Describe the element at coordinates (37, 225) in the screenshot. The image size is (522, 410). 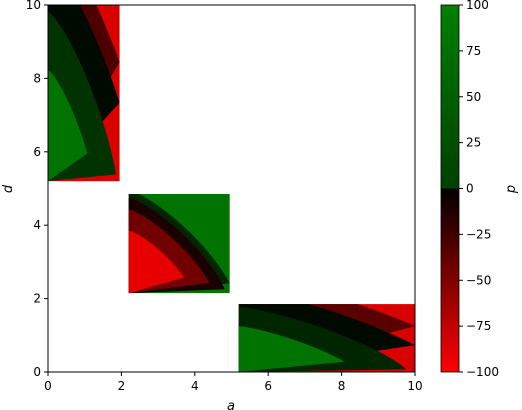
I see `y-tick-label: 4` at that location.